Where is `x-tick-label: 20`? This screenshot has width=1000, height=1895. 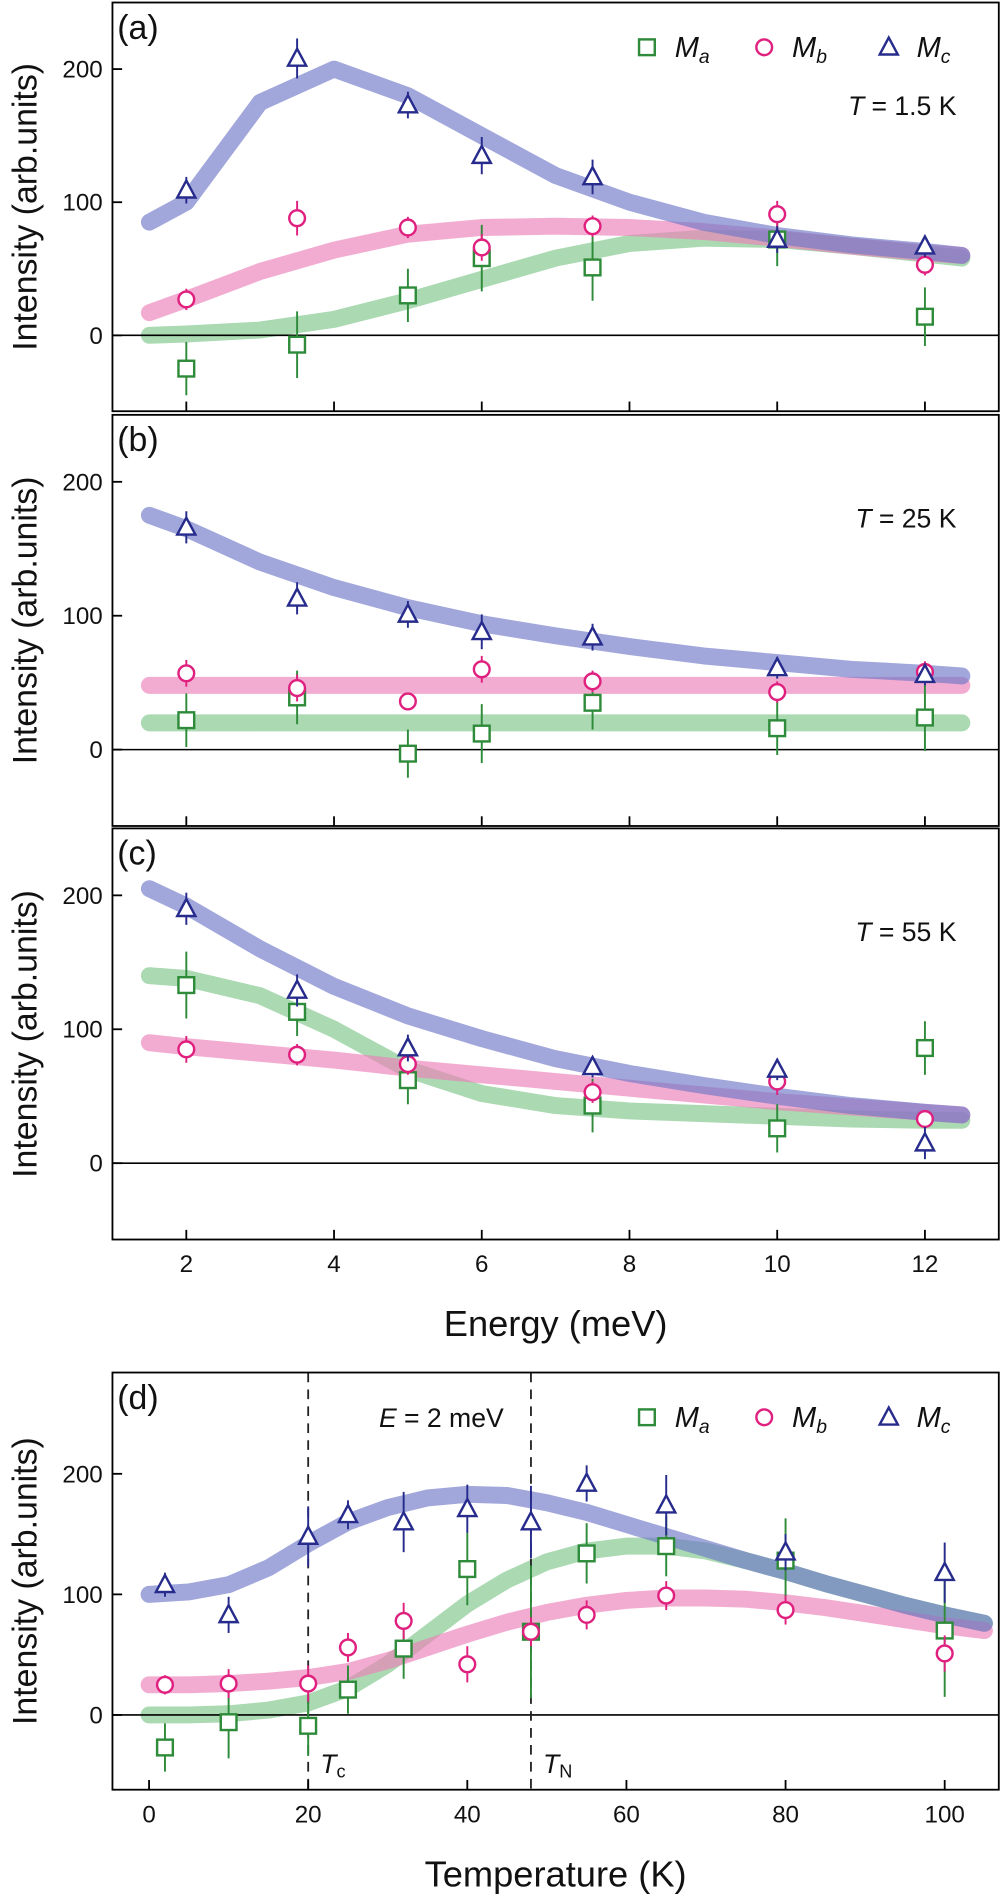 x-tick-label: 20 is located at coordinates (308, 1814).